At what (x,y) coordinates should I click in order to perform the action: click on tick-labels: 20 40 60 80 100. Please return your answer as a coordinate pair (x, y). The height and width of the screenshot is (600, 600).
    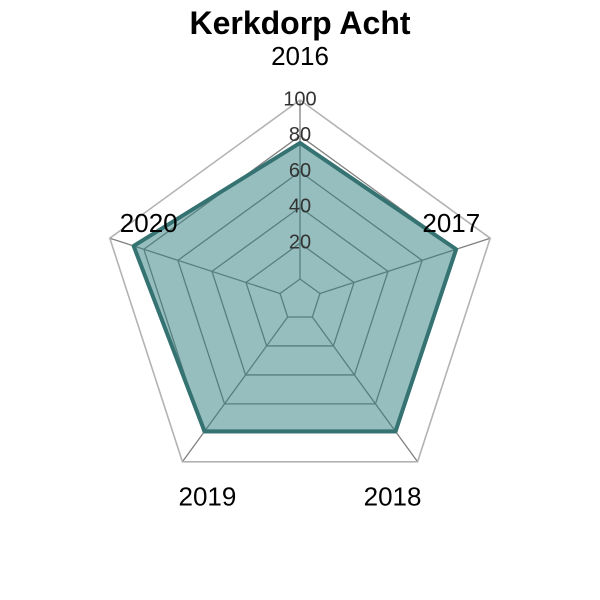
    Looking at the image, I should click on (299, 170).